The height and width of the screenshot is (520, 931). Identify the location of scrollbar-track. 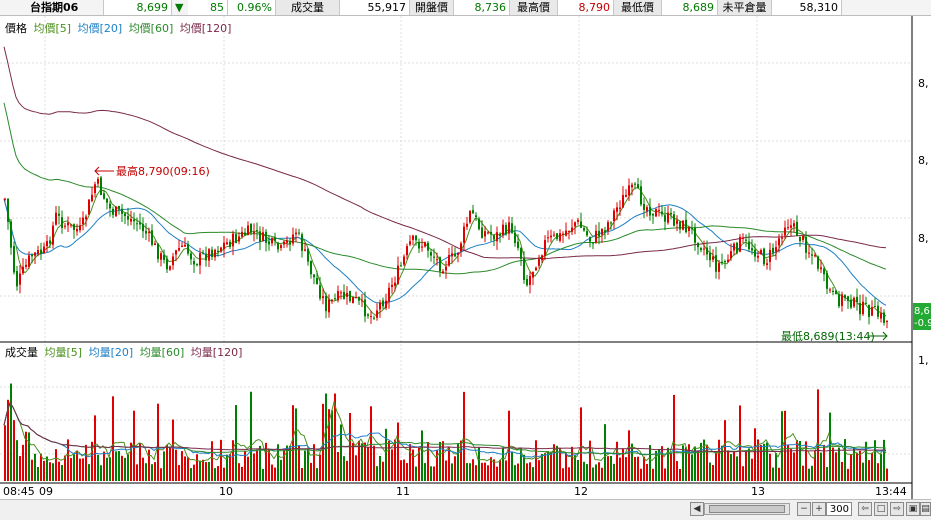
(747, 509).